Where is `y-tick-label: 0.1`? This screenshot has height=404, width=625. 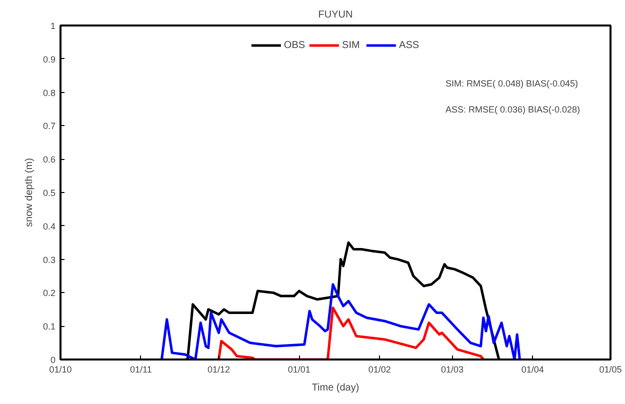 y-tick-label: 0.1 is located at coordinates (49, 327).